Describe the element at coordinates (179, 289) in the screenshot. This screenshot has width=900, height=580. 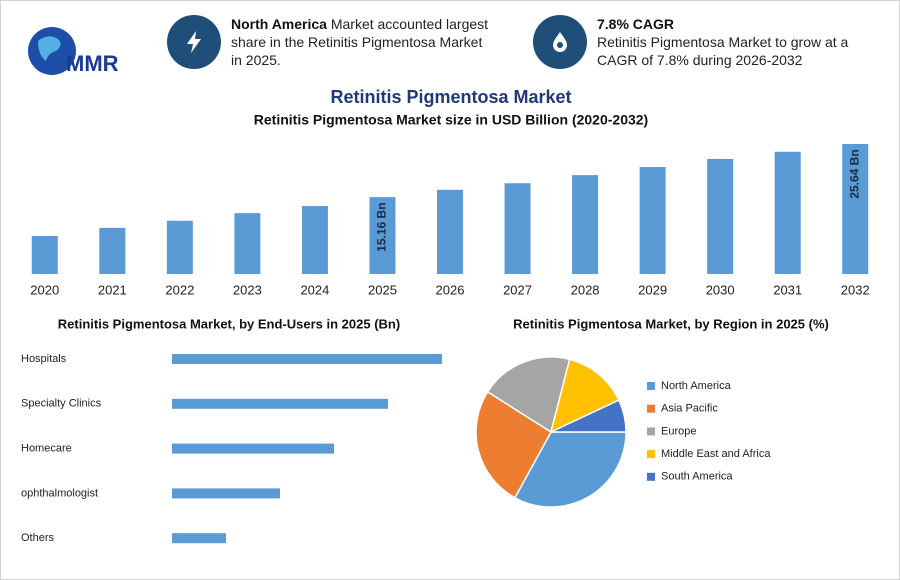
I see `x-tick-label: 2022` at that location.